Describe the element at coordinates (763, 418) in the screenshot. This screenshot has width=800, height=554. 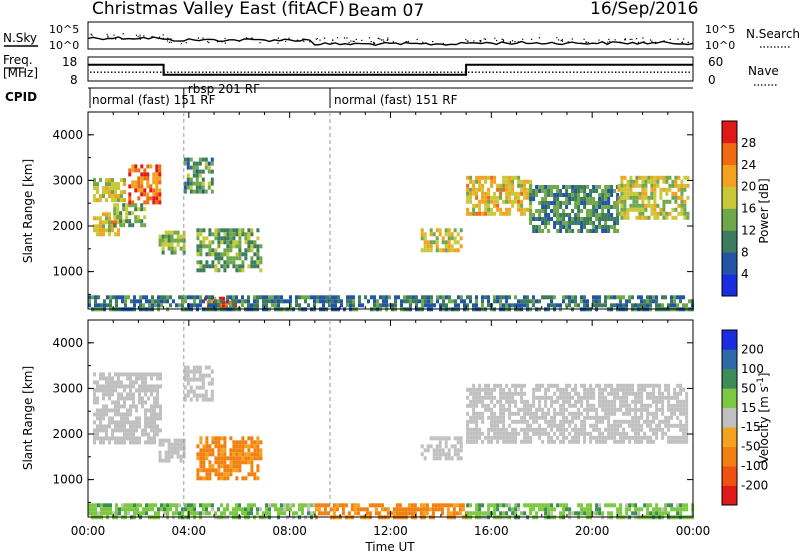
I see `velocity-colorbar-label: Velocity [m s-1]` at that location.